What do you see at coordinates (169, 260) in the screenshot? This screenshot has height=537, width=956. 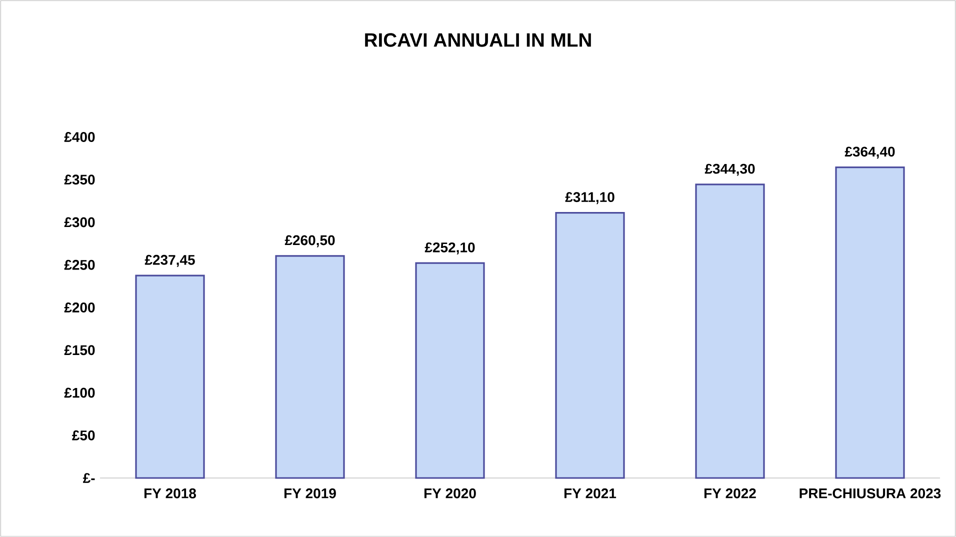 I see `data-label: £237,45` at bounding box center [169, 260].